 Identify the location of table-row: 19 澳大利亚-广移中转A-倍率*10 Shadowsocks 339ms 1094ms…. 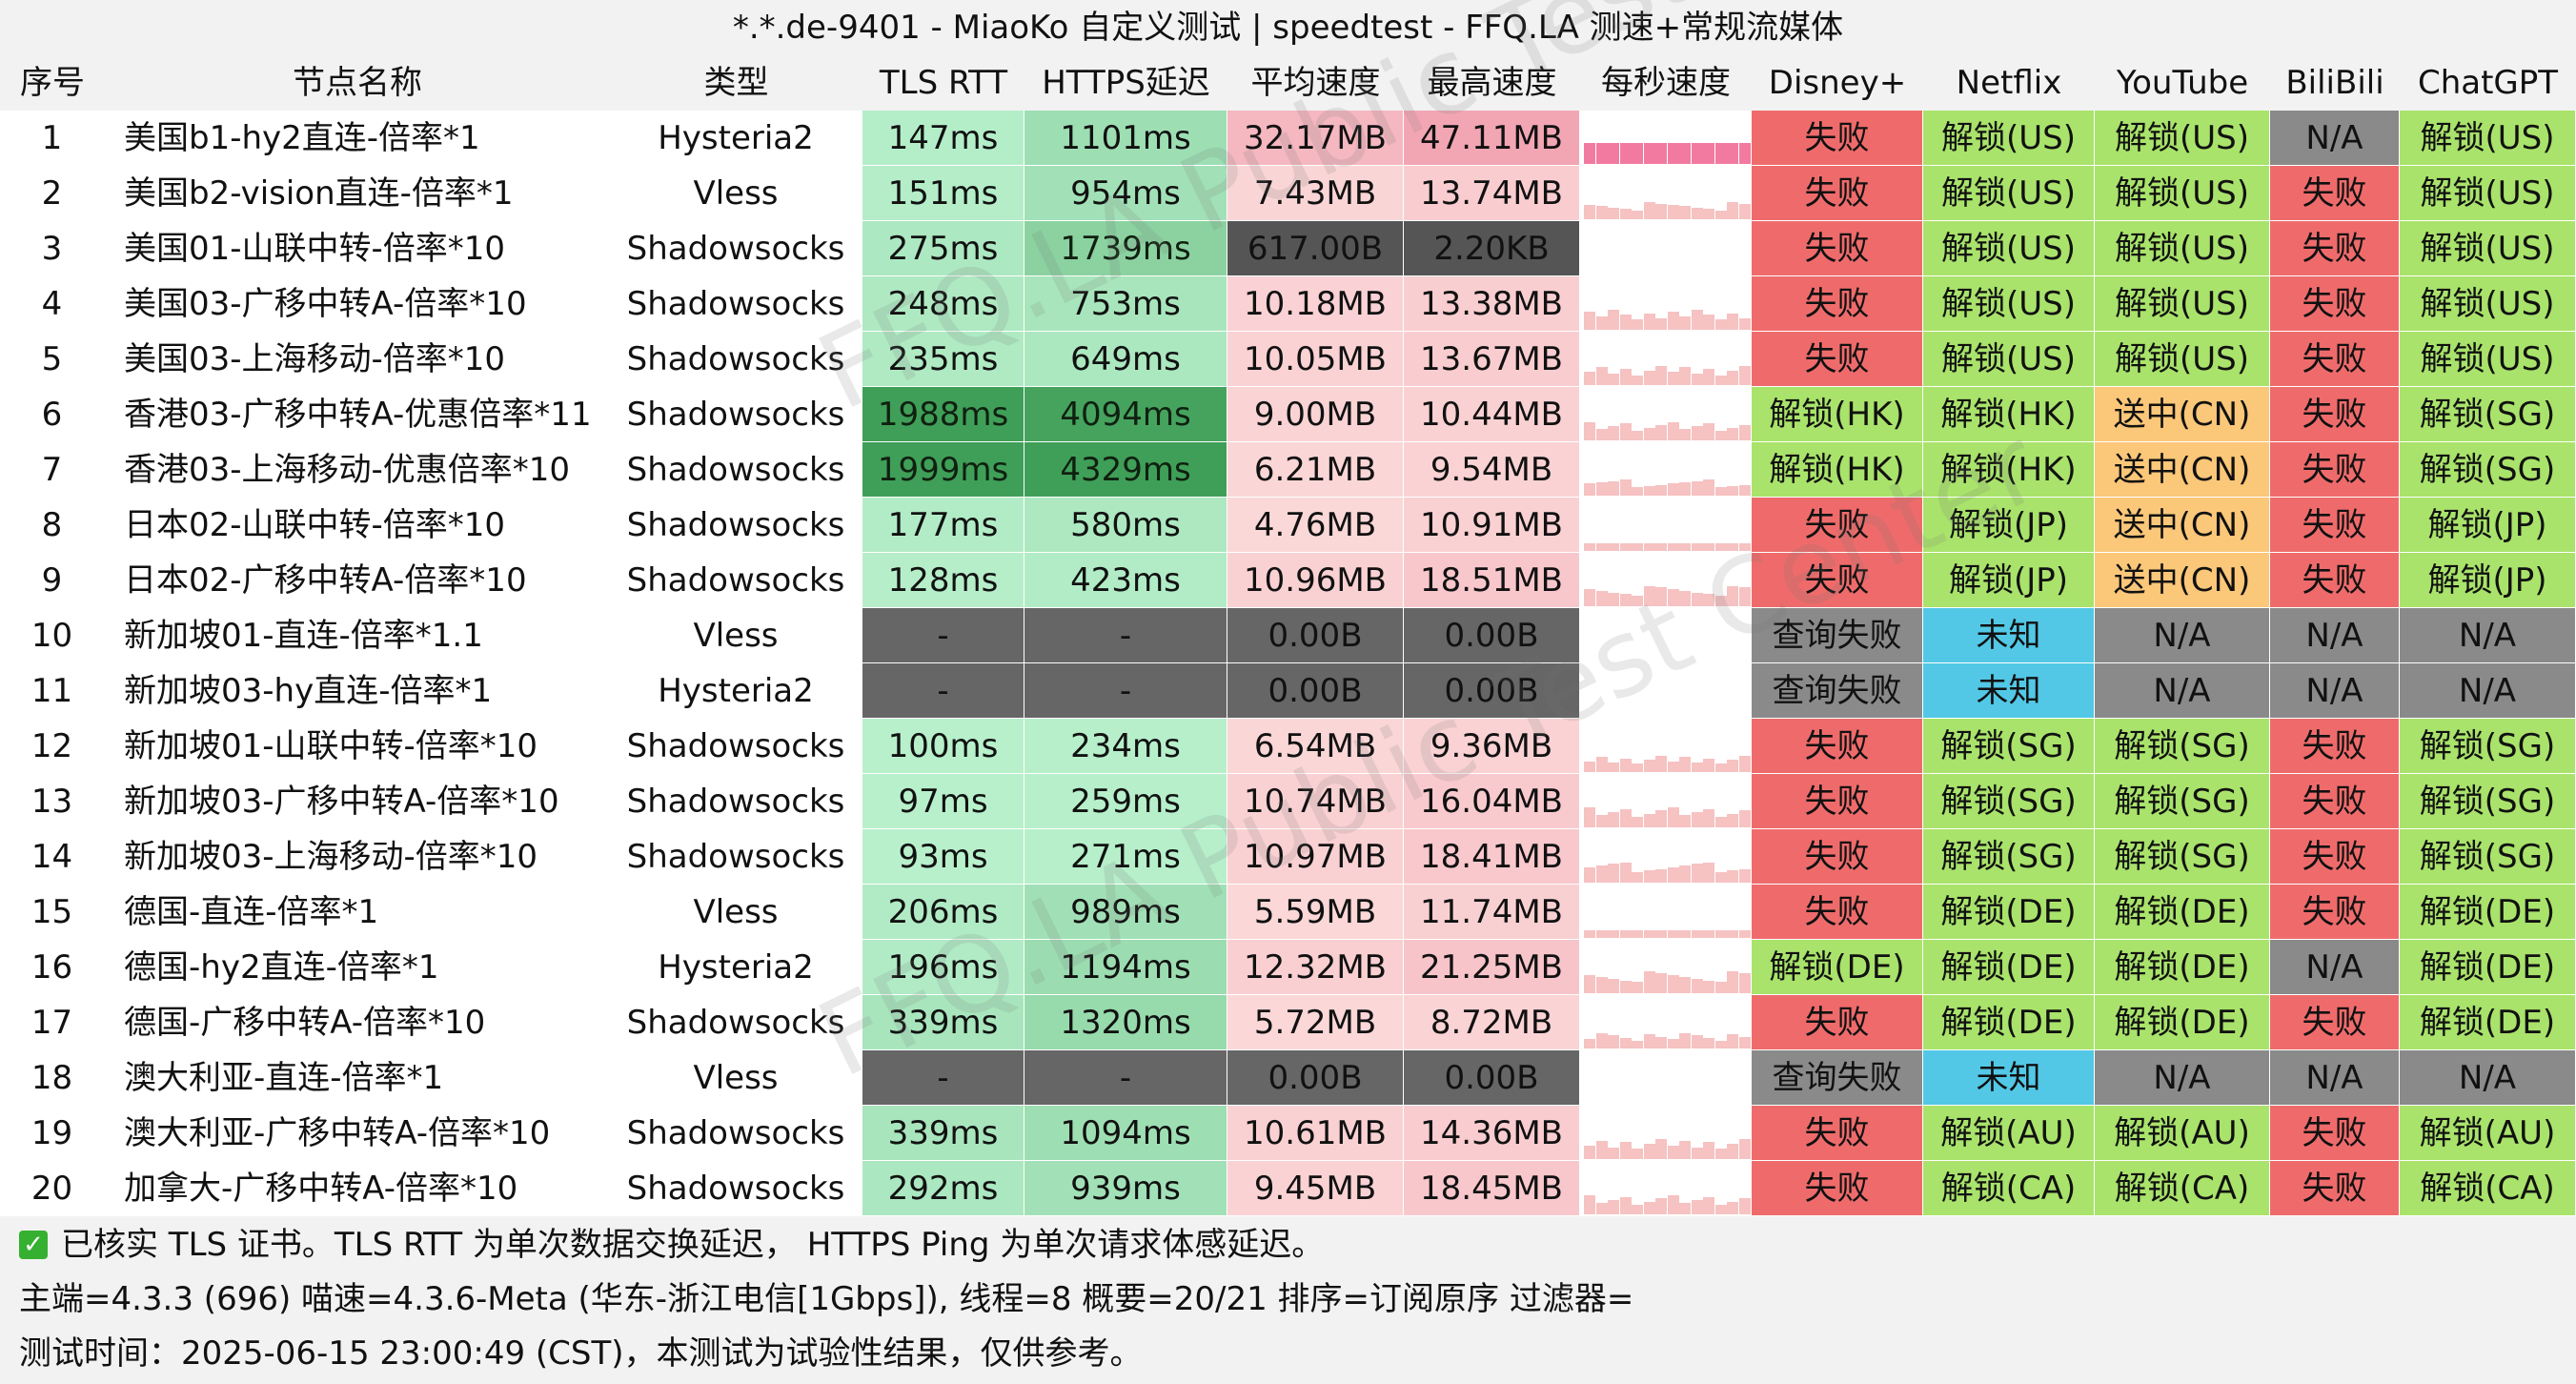
(1288, 1133).